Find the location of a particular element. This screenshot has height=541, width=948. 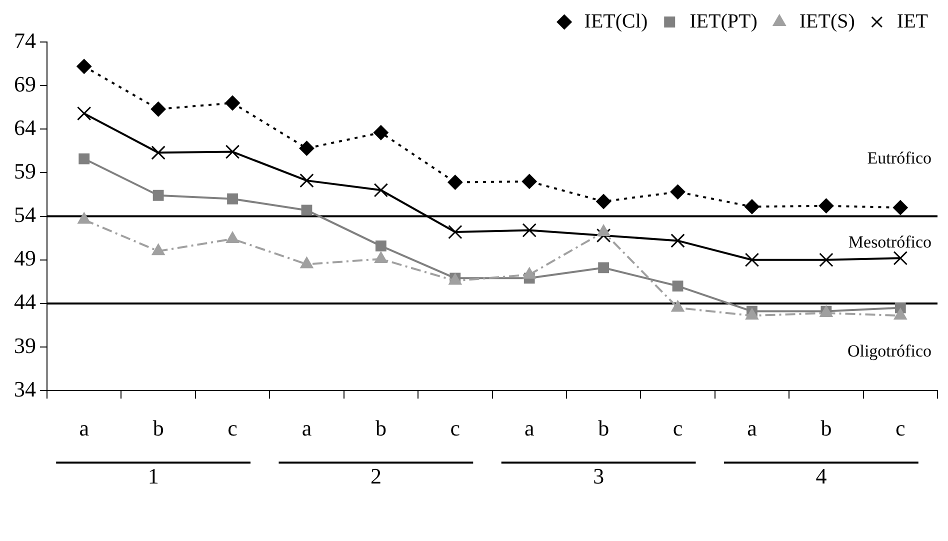

y-tick-label: 49 is located at coordinates (25, 258).